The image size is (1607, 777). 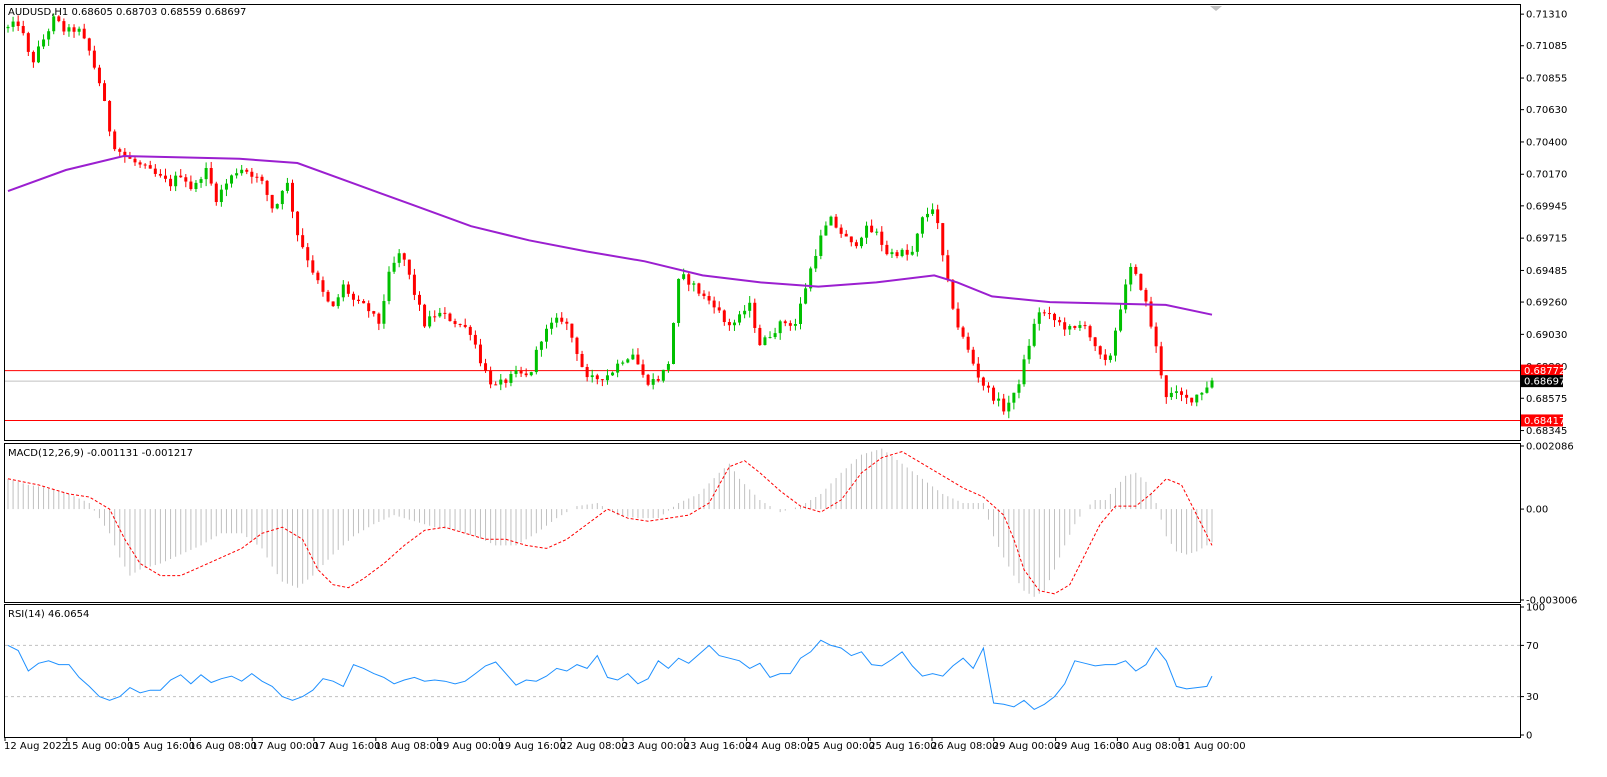 I want to click on price-tick-label: 0.69715, so click(x=1546, y=239).